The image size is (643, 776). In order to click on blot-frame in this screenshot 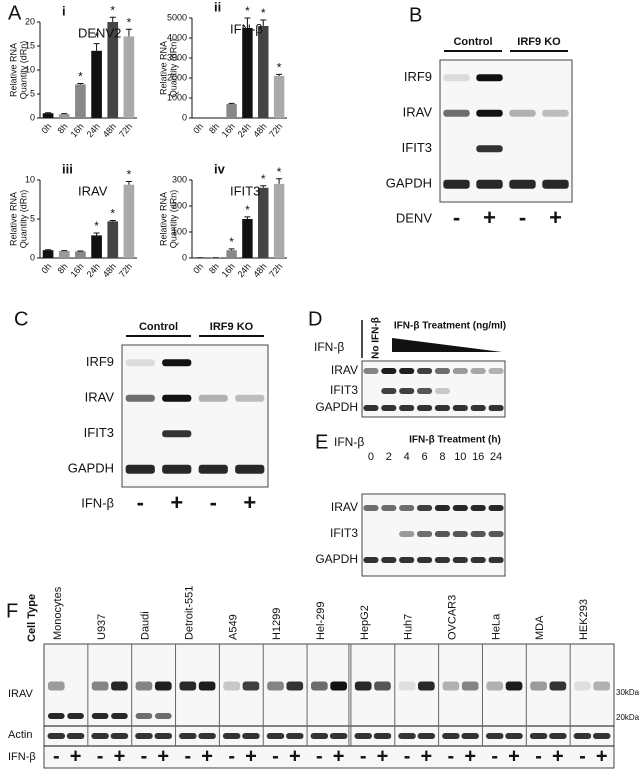, I will do `click(506, 131)`.